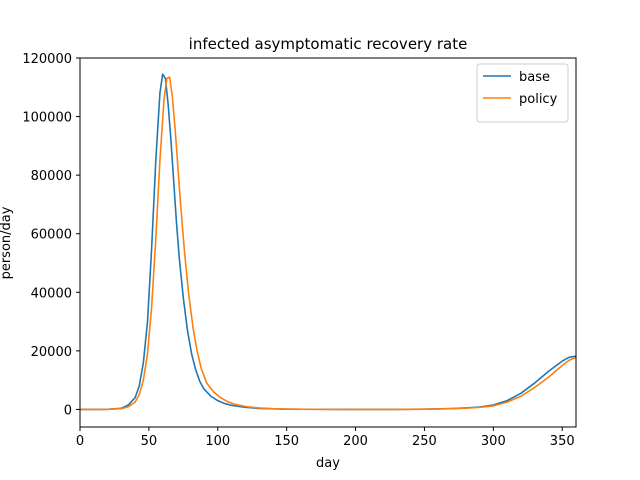 The width and height of the screenshot is (640, 480). I want to click on x-axis-label: day, so click(328, 463).